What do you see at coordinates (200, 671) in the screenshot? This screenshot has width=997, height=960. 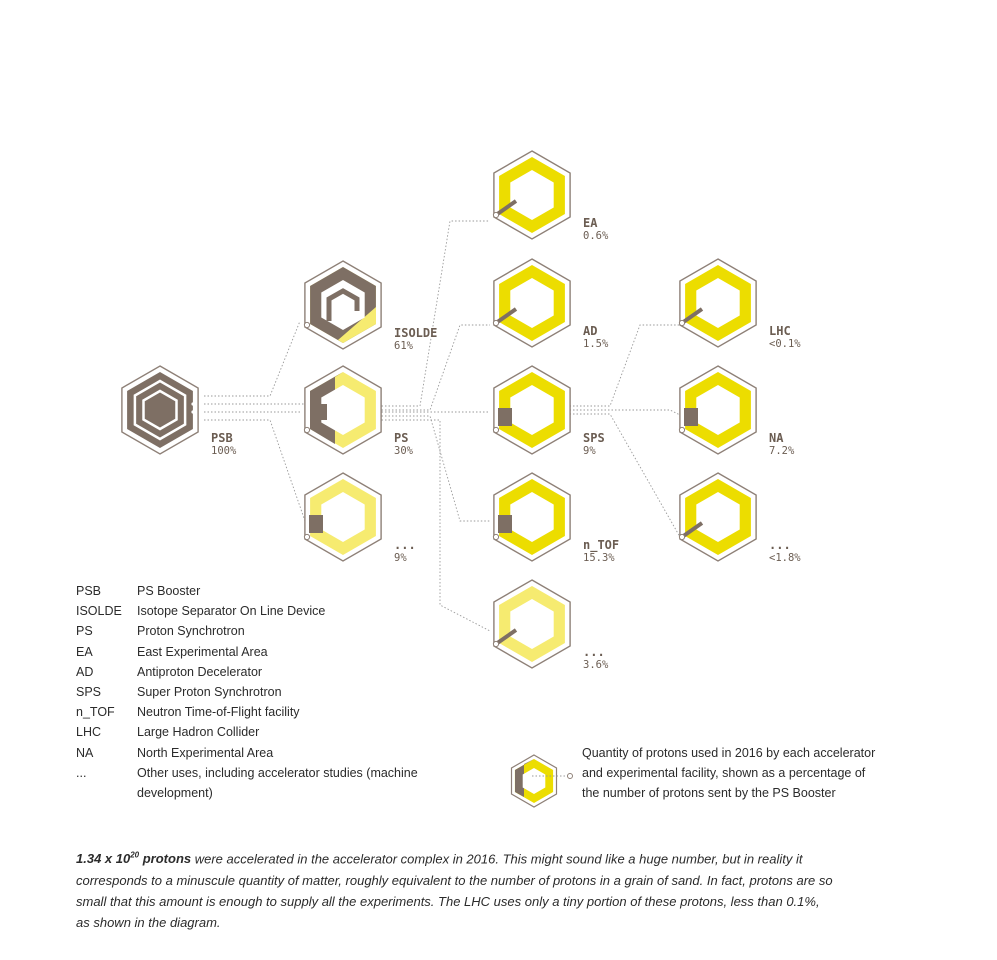 I see `legend-description: Antiproton Decelerator` at bounding box center [200, 671].